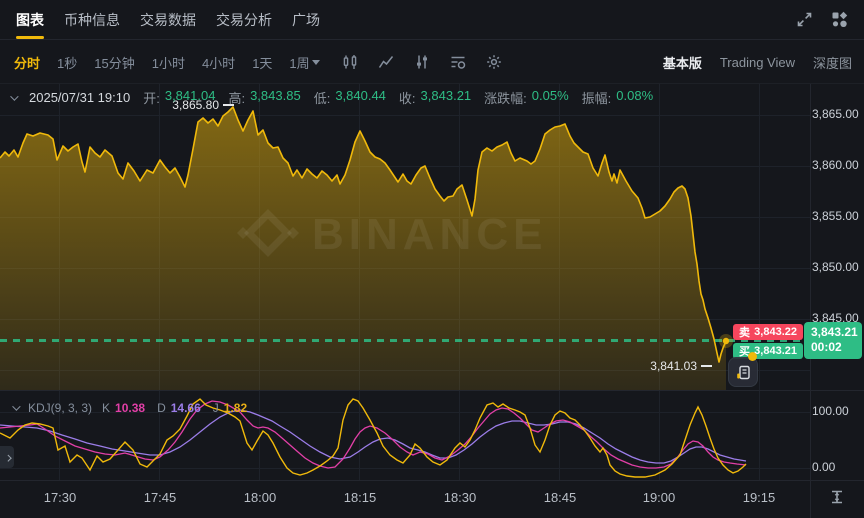 Image resolution: width=864 pixels, height=518 pixels. Describe the element at coordinates (832, 63) in the screenshot. I see `view-tab-2: 深度图` at that location.